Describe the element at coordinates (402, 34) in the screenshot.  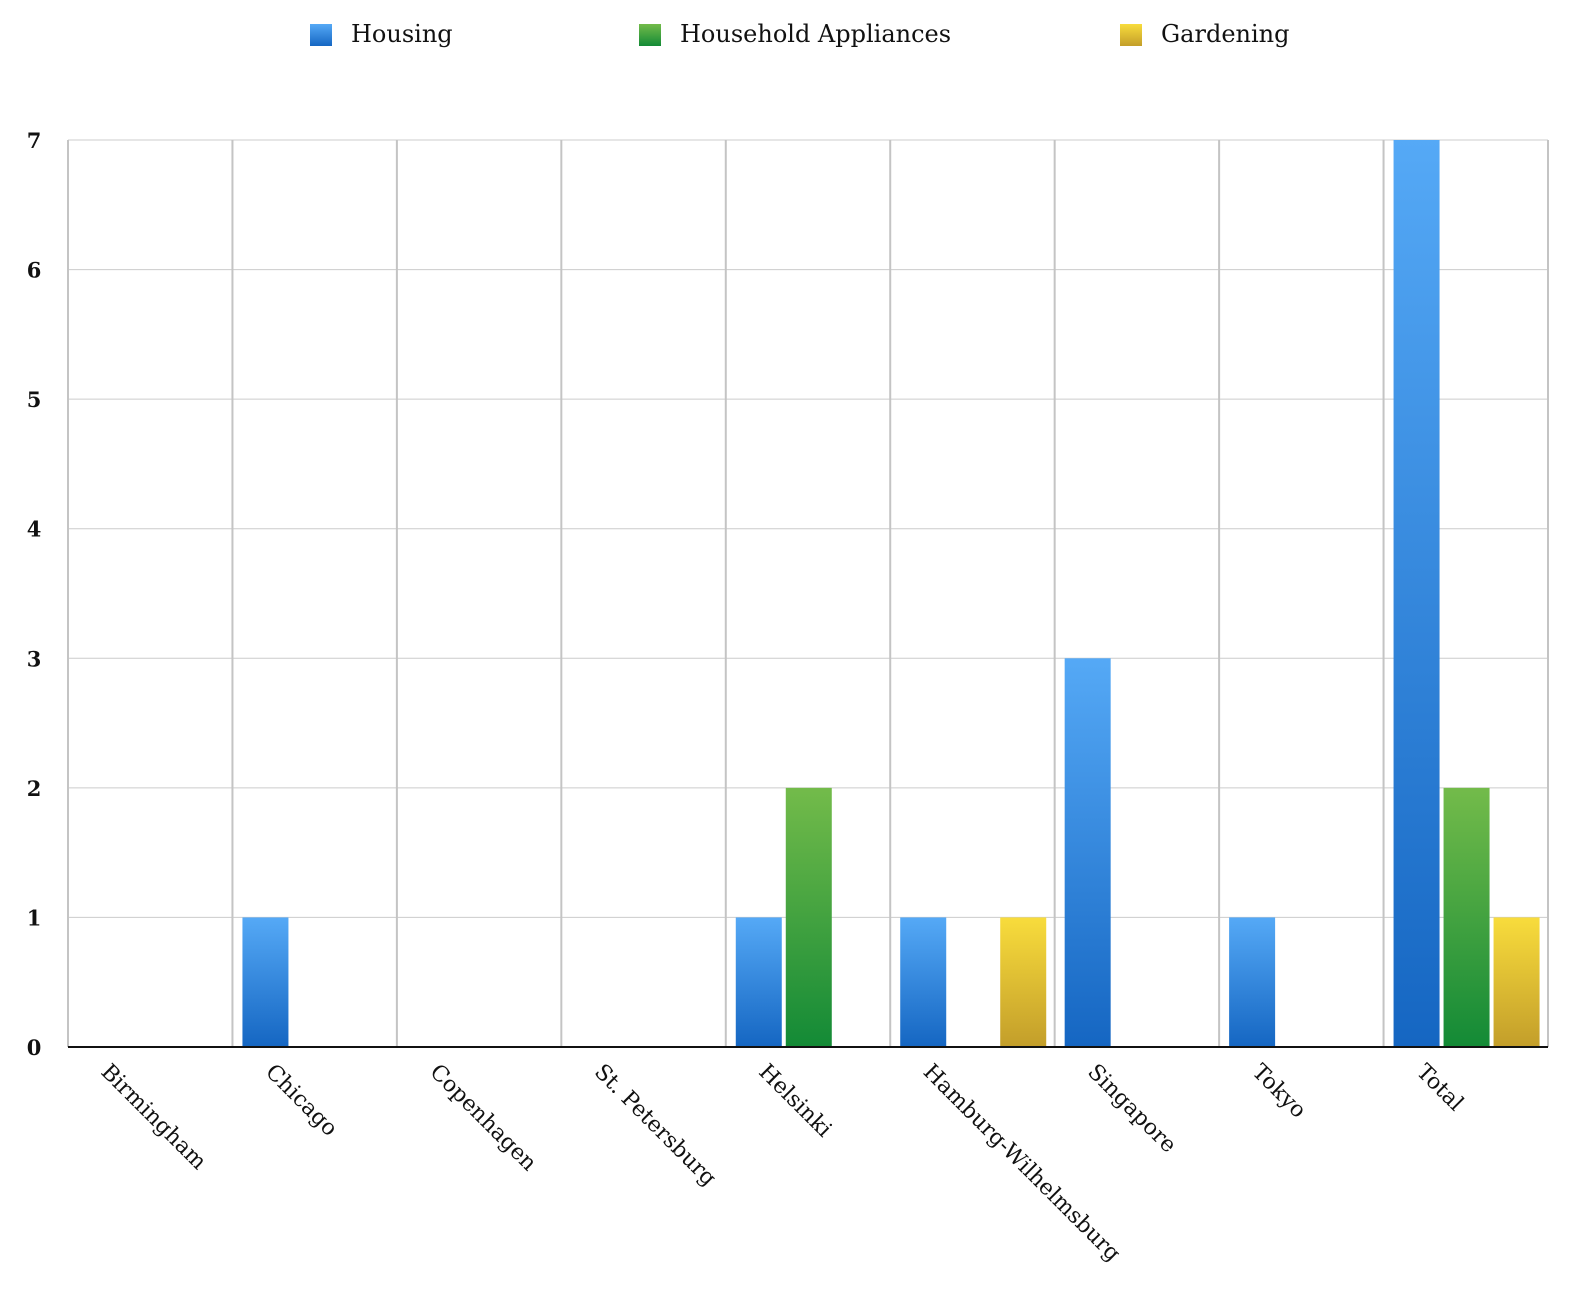
I see `legend-label-housing: Housing` at that location.